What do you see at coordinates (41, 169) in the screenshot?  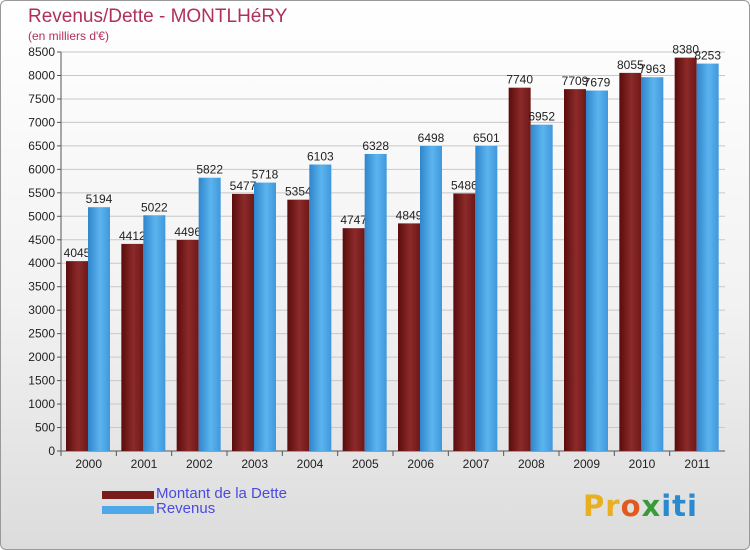 I see `y-tick-label: 6000` at bounding box center [41, 169].